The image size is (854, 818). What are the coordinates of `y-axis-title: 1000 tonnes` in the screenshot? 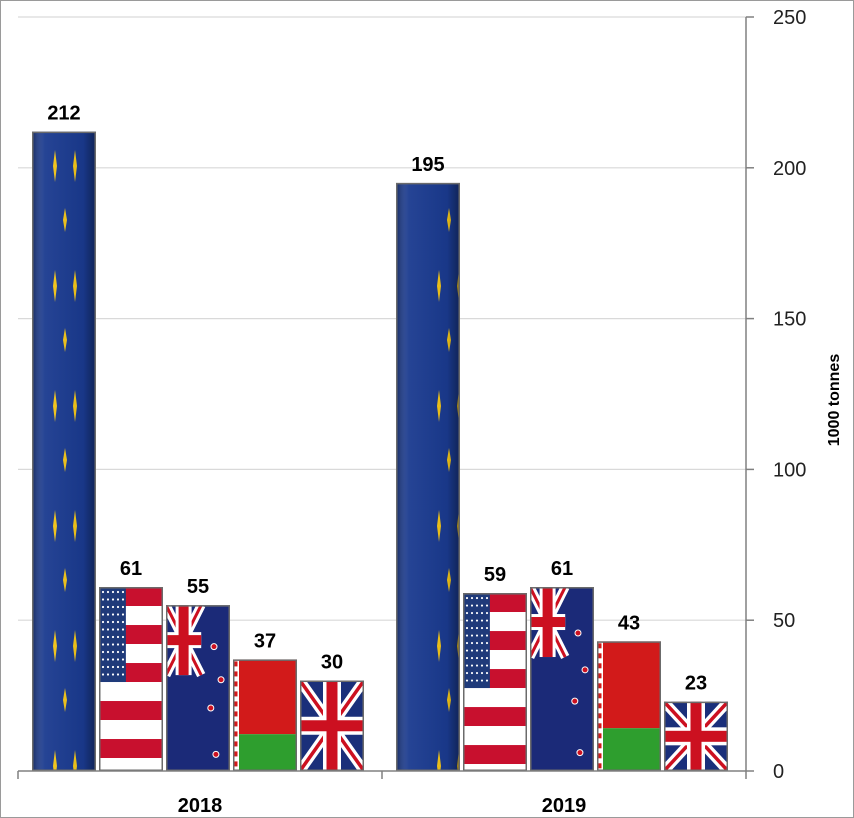 It's located at (834, 400).